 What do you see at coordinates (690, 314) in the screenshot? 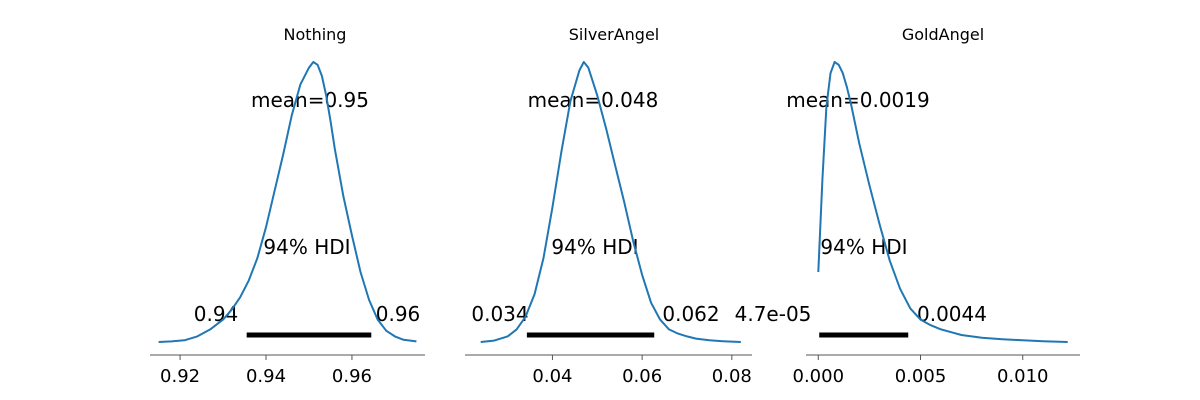
I see `hdi-high-label: 0.062` at bounding box center [690, 314].